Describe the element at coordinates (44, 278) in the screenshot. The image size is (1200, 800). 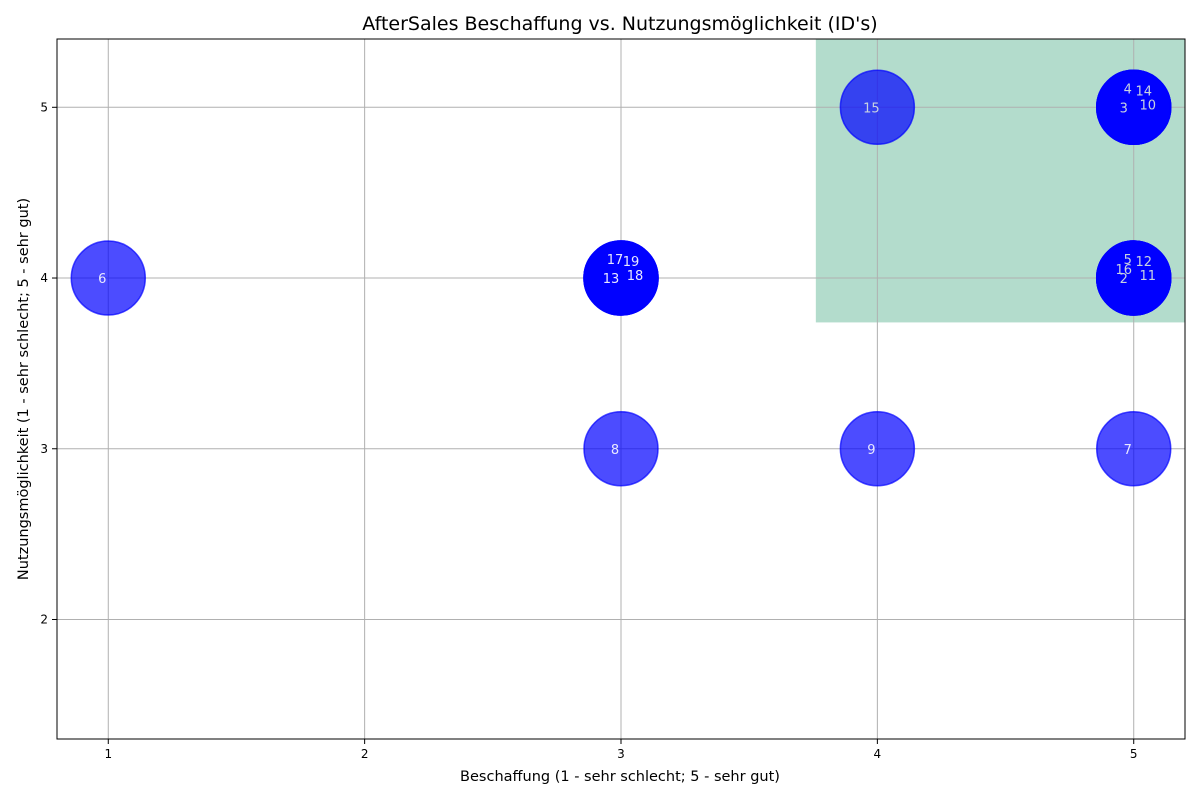
I see `y-tick-label: 4` at that location.